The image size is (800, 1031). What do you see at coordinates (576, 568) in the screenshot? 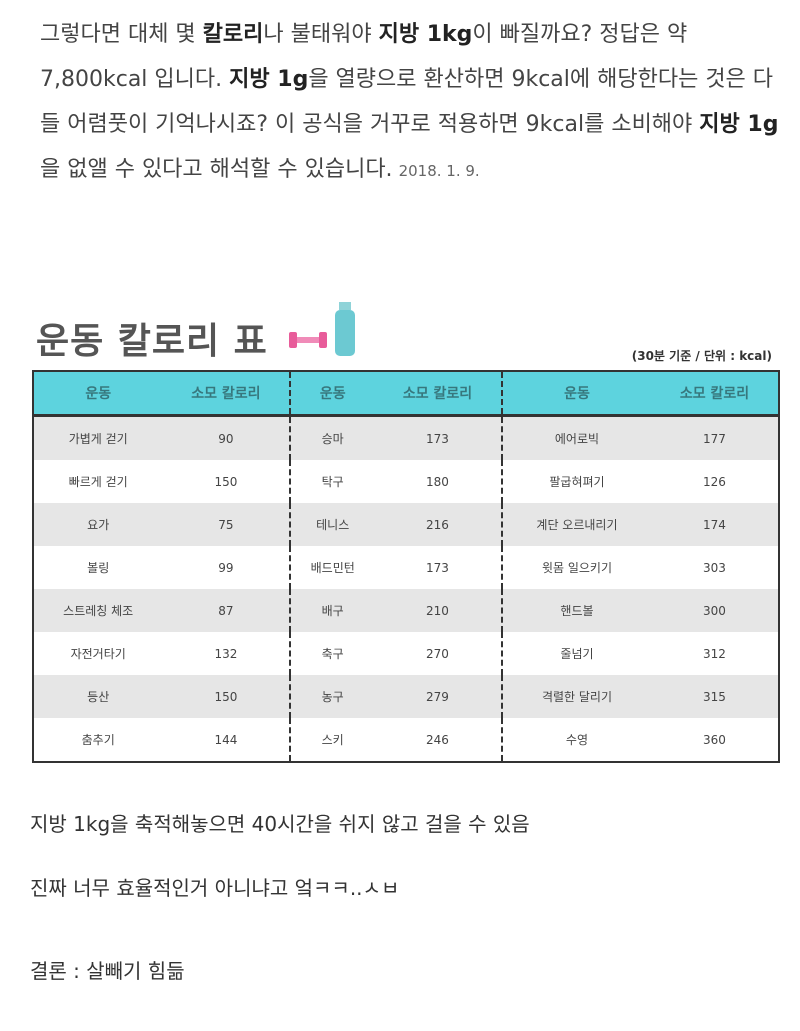
I see `exercise-cell: 윗몸 일으키기` at bounding box center [576, 568].